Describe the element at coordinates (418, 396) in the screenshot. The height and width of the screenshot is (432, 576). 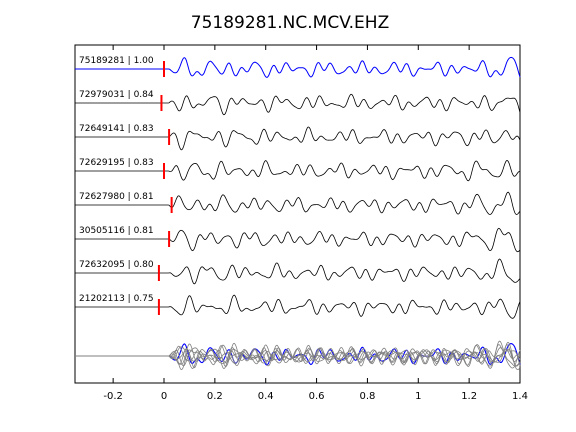
I see `x-tick-label: 1` at that location.